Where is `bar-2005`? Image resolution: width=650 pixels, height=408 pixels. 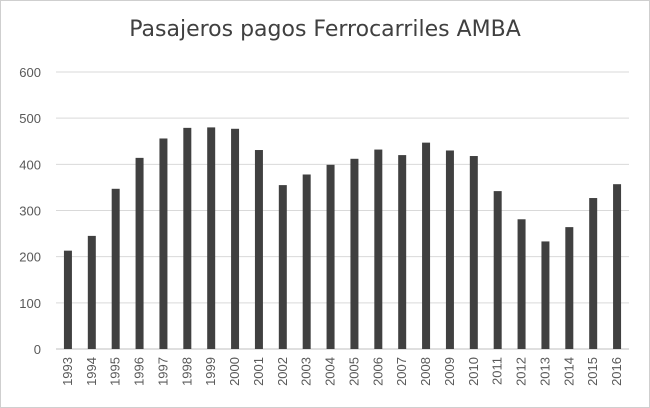
bar-2005 is located at coordinates (354, 253).